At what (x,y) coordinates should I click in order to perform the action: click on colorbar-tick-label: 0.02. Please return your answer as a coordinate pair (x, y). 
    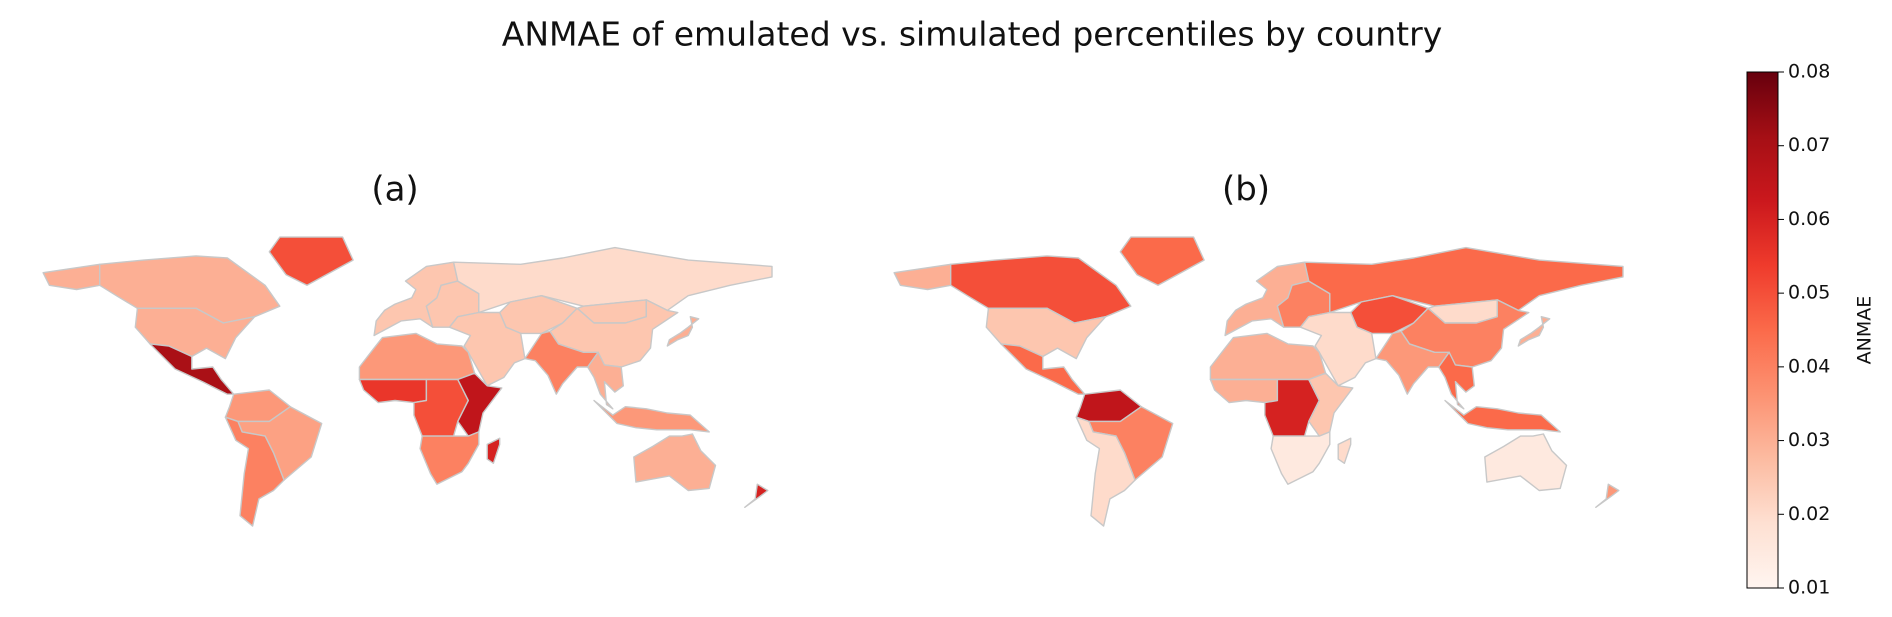
    Looking at the image, I should click on (1809, 514).